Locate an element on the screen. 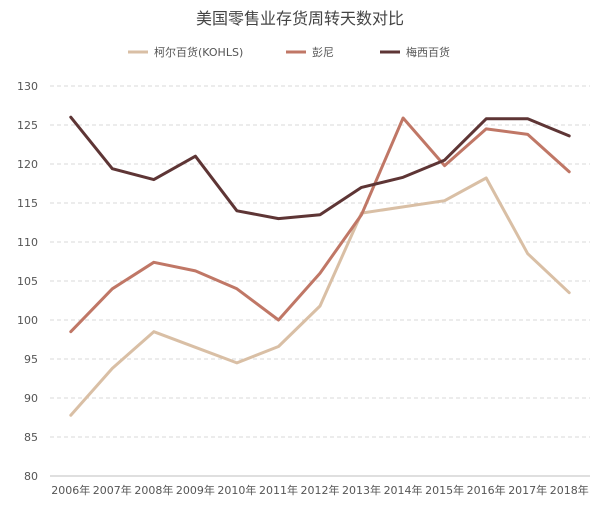  y-tick-label: 130 is located at coordinates (27, 86).